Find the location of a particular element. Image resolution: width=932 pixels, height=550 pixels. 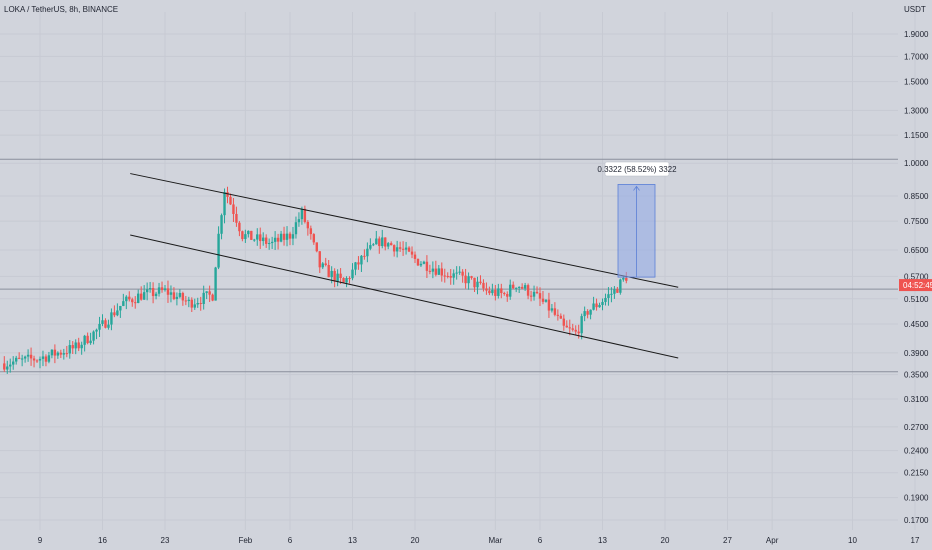

time-tick-label: 16 is located at coordinates (102, 540).